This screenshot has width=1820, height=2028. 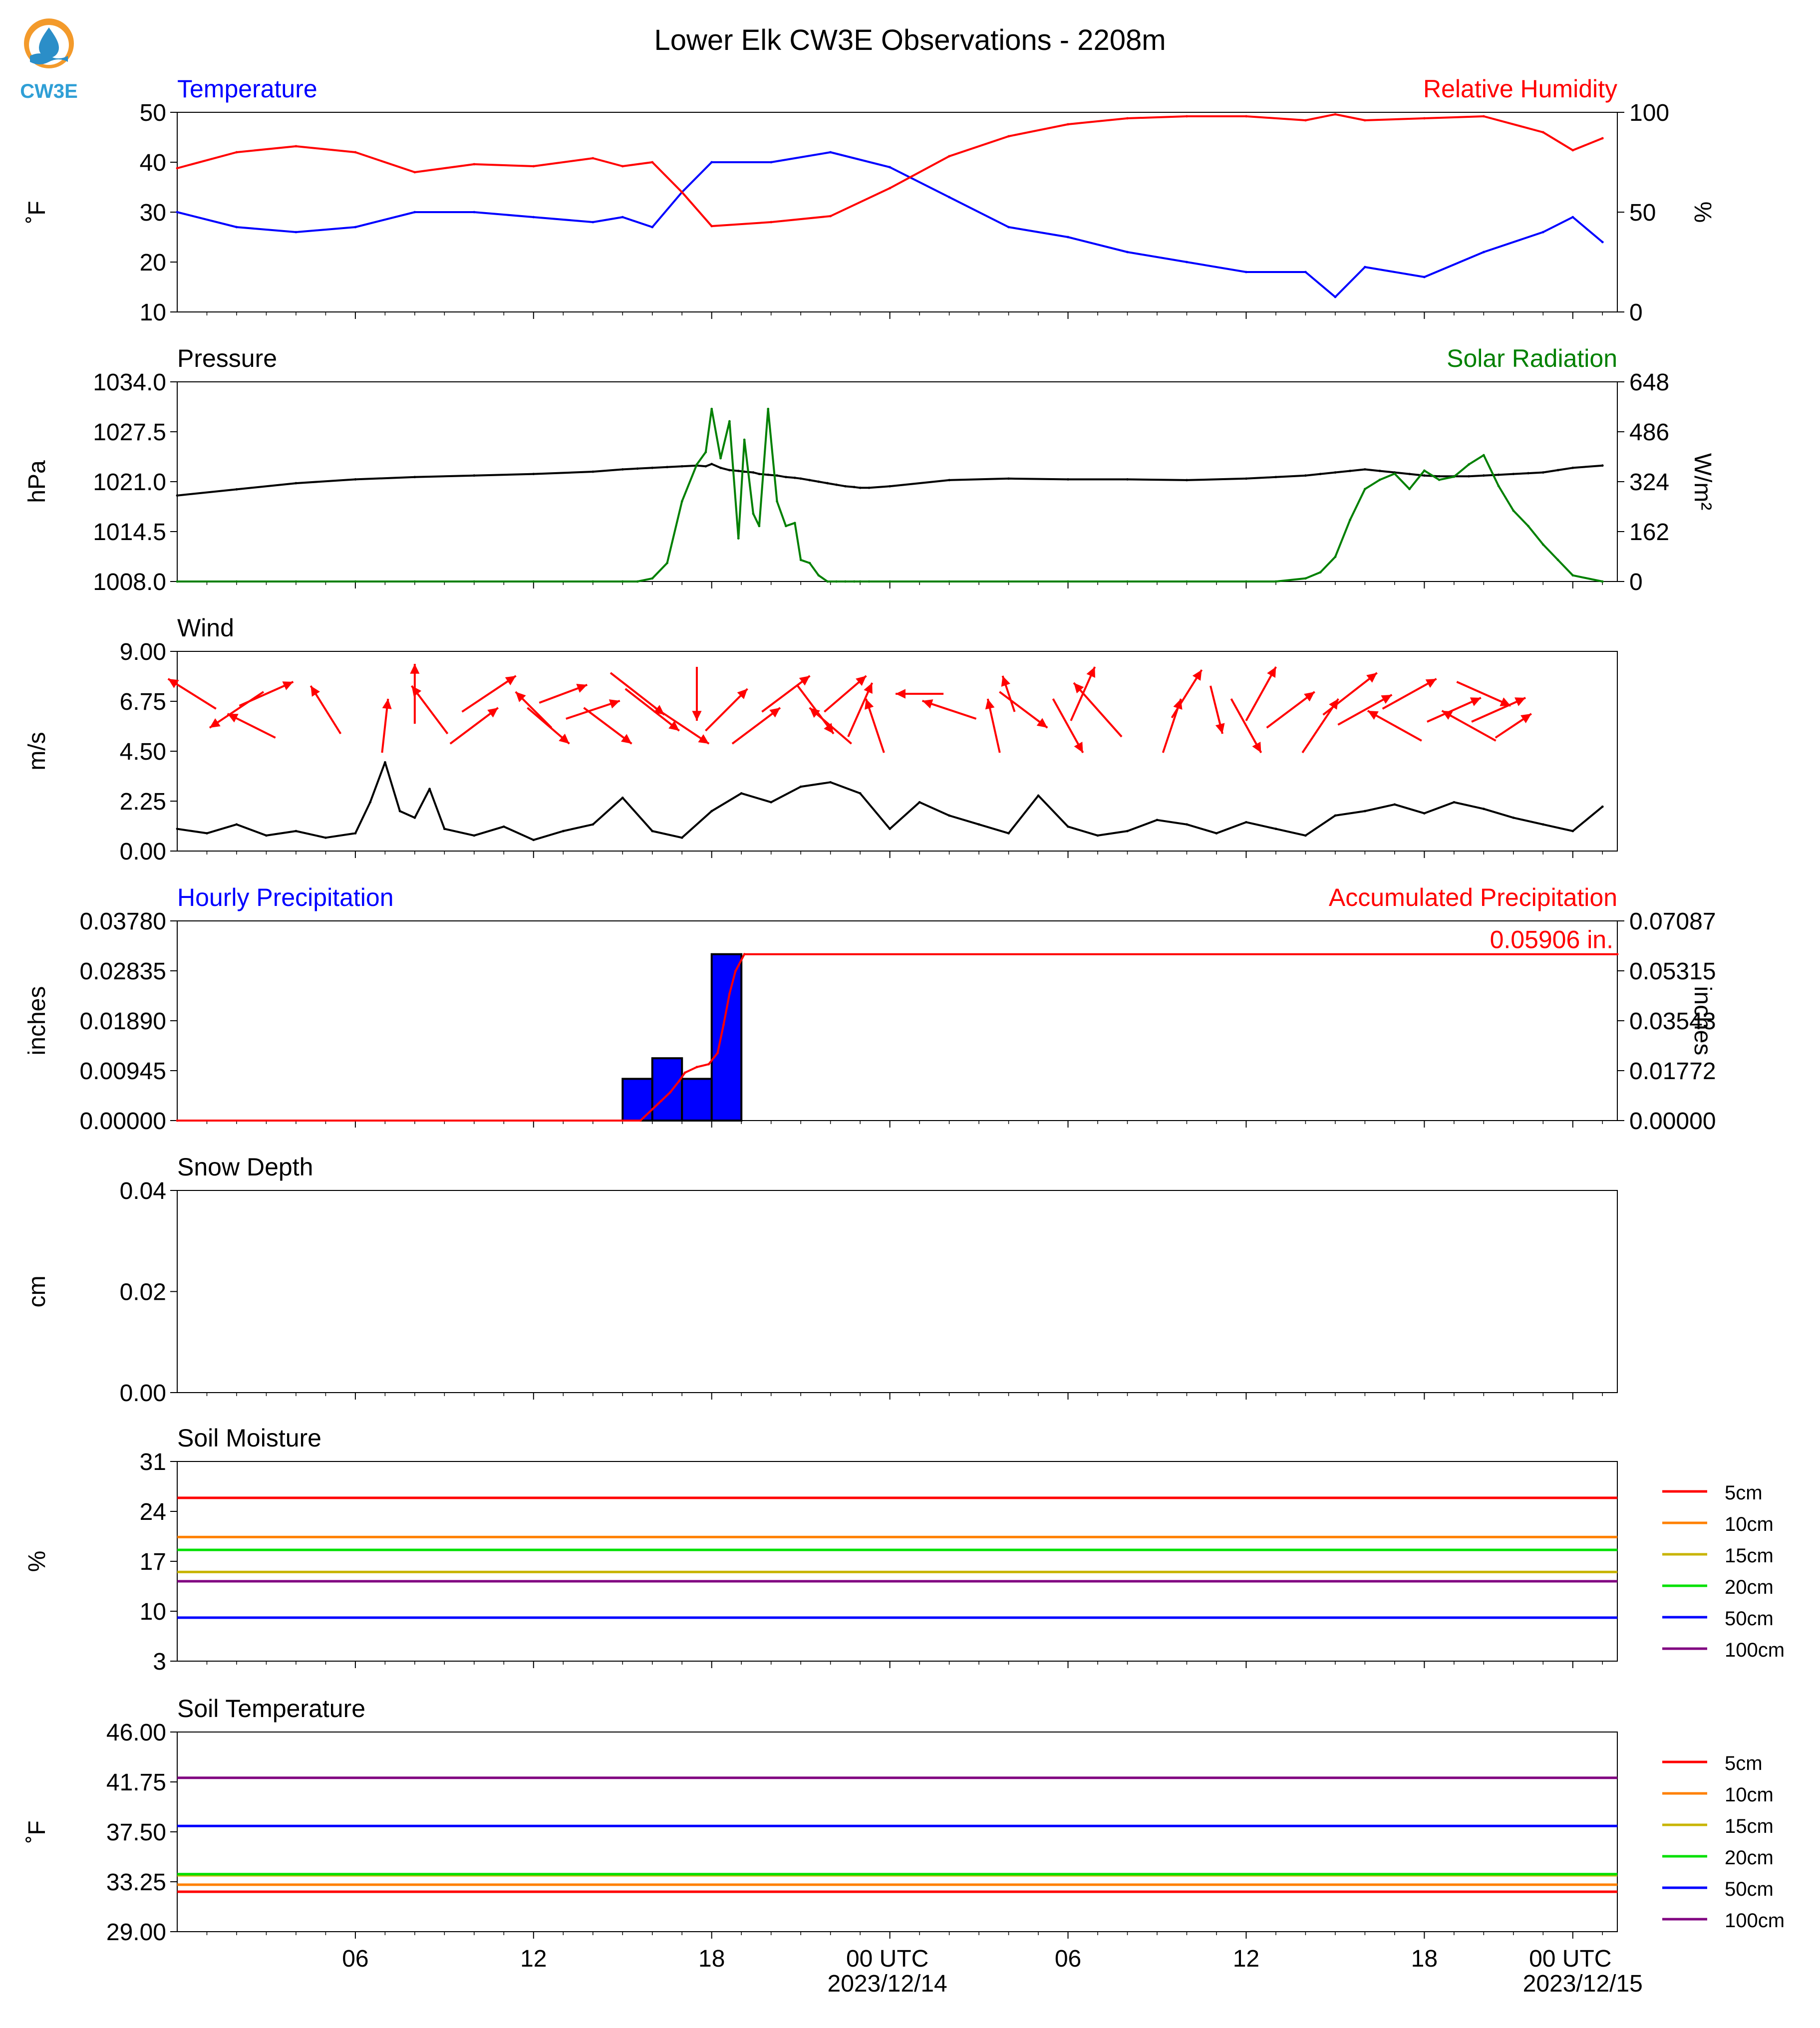 What do you see at coordinates (153, 1462) in the screenshot?
I see `y-tick-label: 31` at bounding box center [153, 1462].